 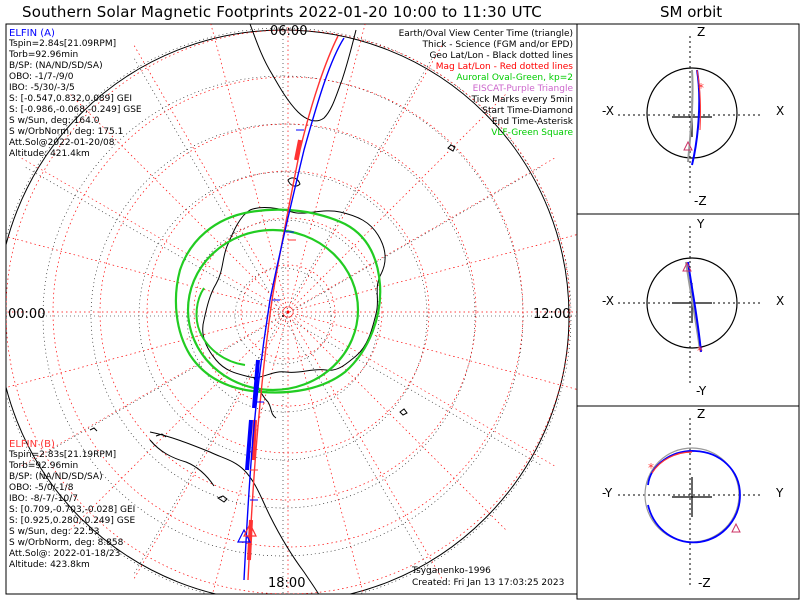 I want to click on africa-coastline, so click(x=303, y=73).